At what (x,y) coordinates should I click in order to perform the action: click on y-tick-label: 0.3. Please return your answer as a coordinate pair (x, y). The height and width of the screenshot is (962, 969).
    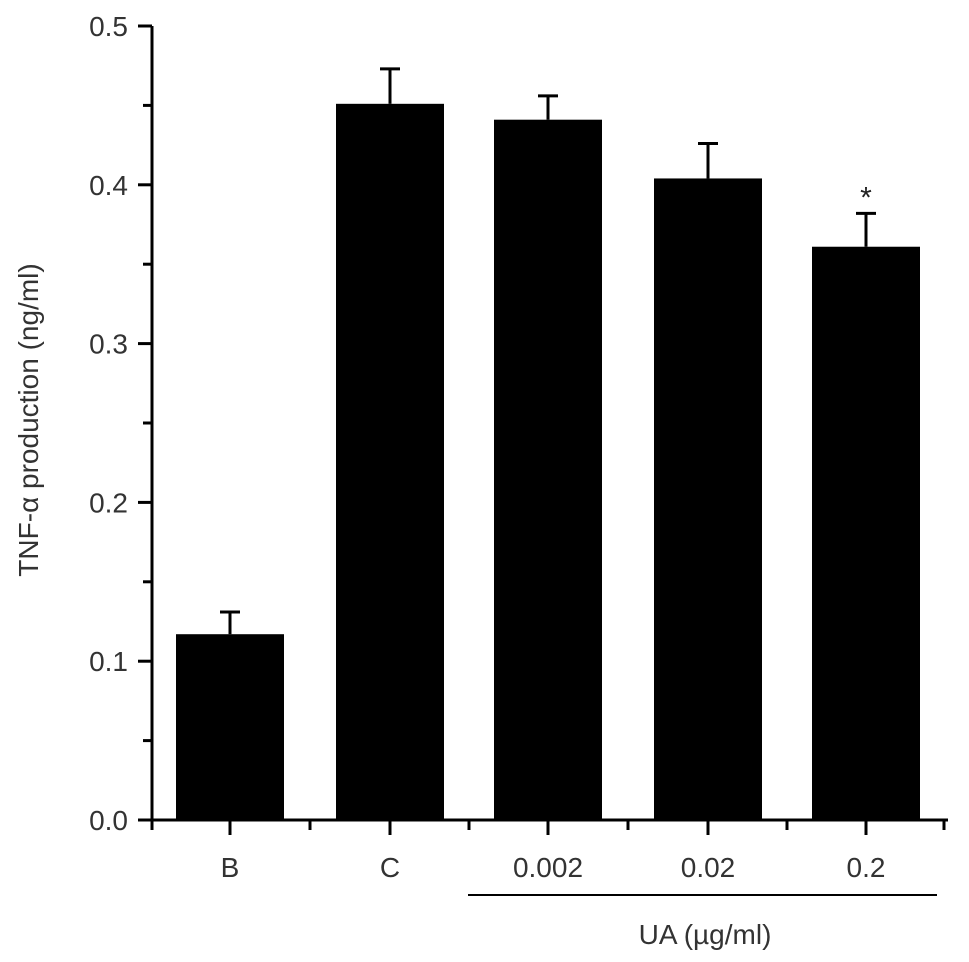
    Looking at the image, I should click on (108, 344).